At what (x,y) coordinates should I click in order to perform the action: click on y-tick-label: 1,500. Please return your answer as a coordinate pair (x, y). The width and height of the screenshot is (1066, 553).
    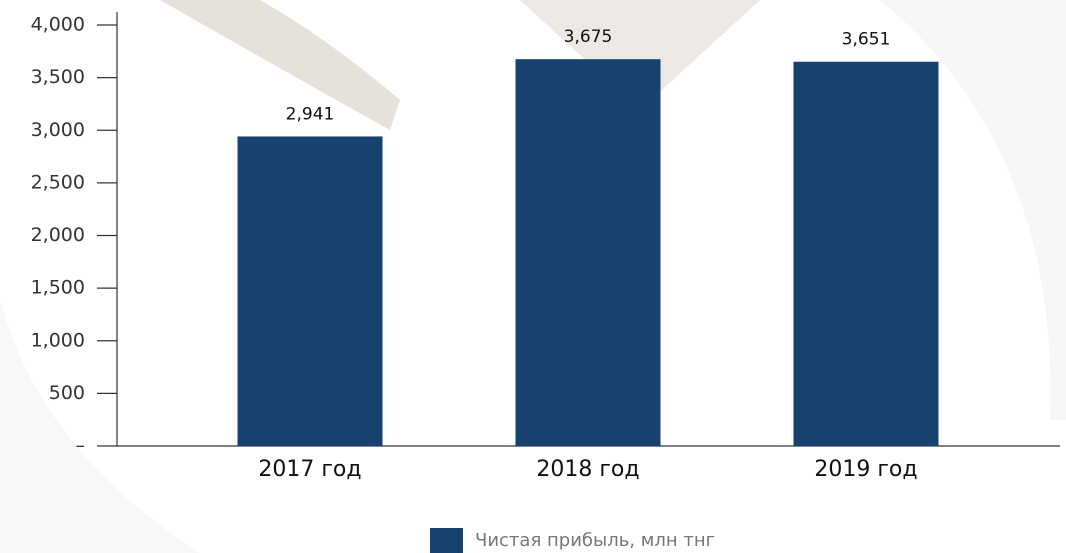
    Looking at the image, I should click on (58, 288).